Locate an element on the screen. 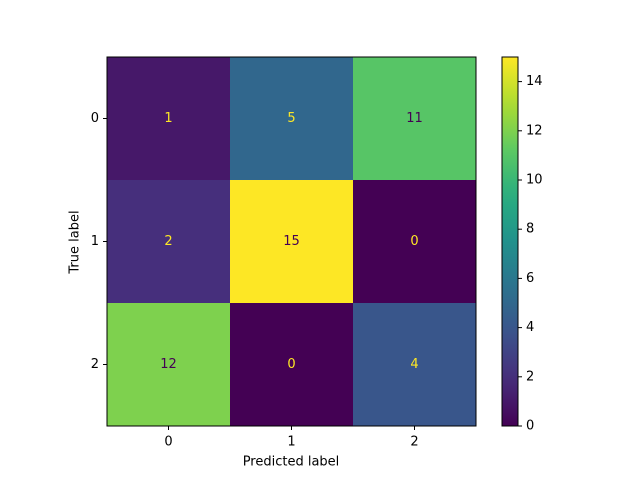 Image resolution: width=640 pixels, height=480 pixels. x-tick-label: 0 is located at coordinates (168, 442).